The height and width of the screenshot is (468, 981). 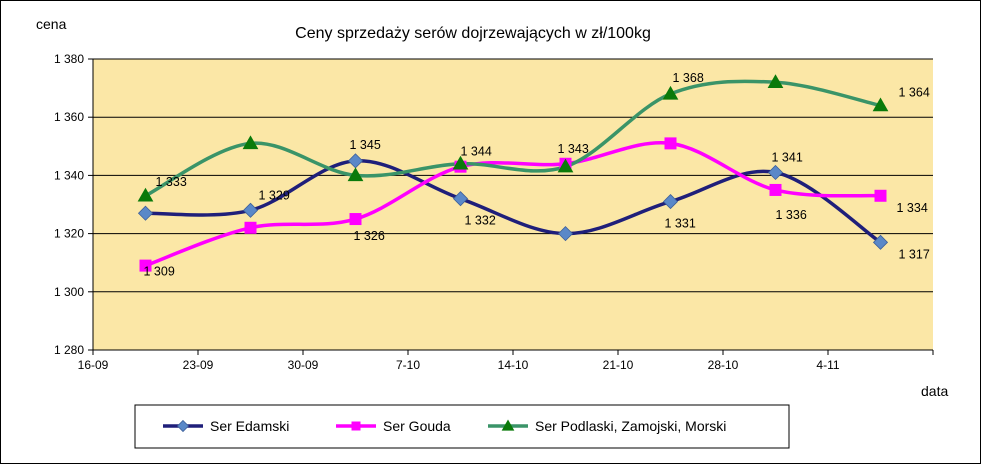 I want to click on data-label: 1 345, so click(x=365, y=145).